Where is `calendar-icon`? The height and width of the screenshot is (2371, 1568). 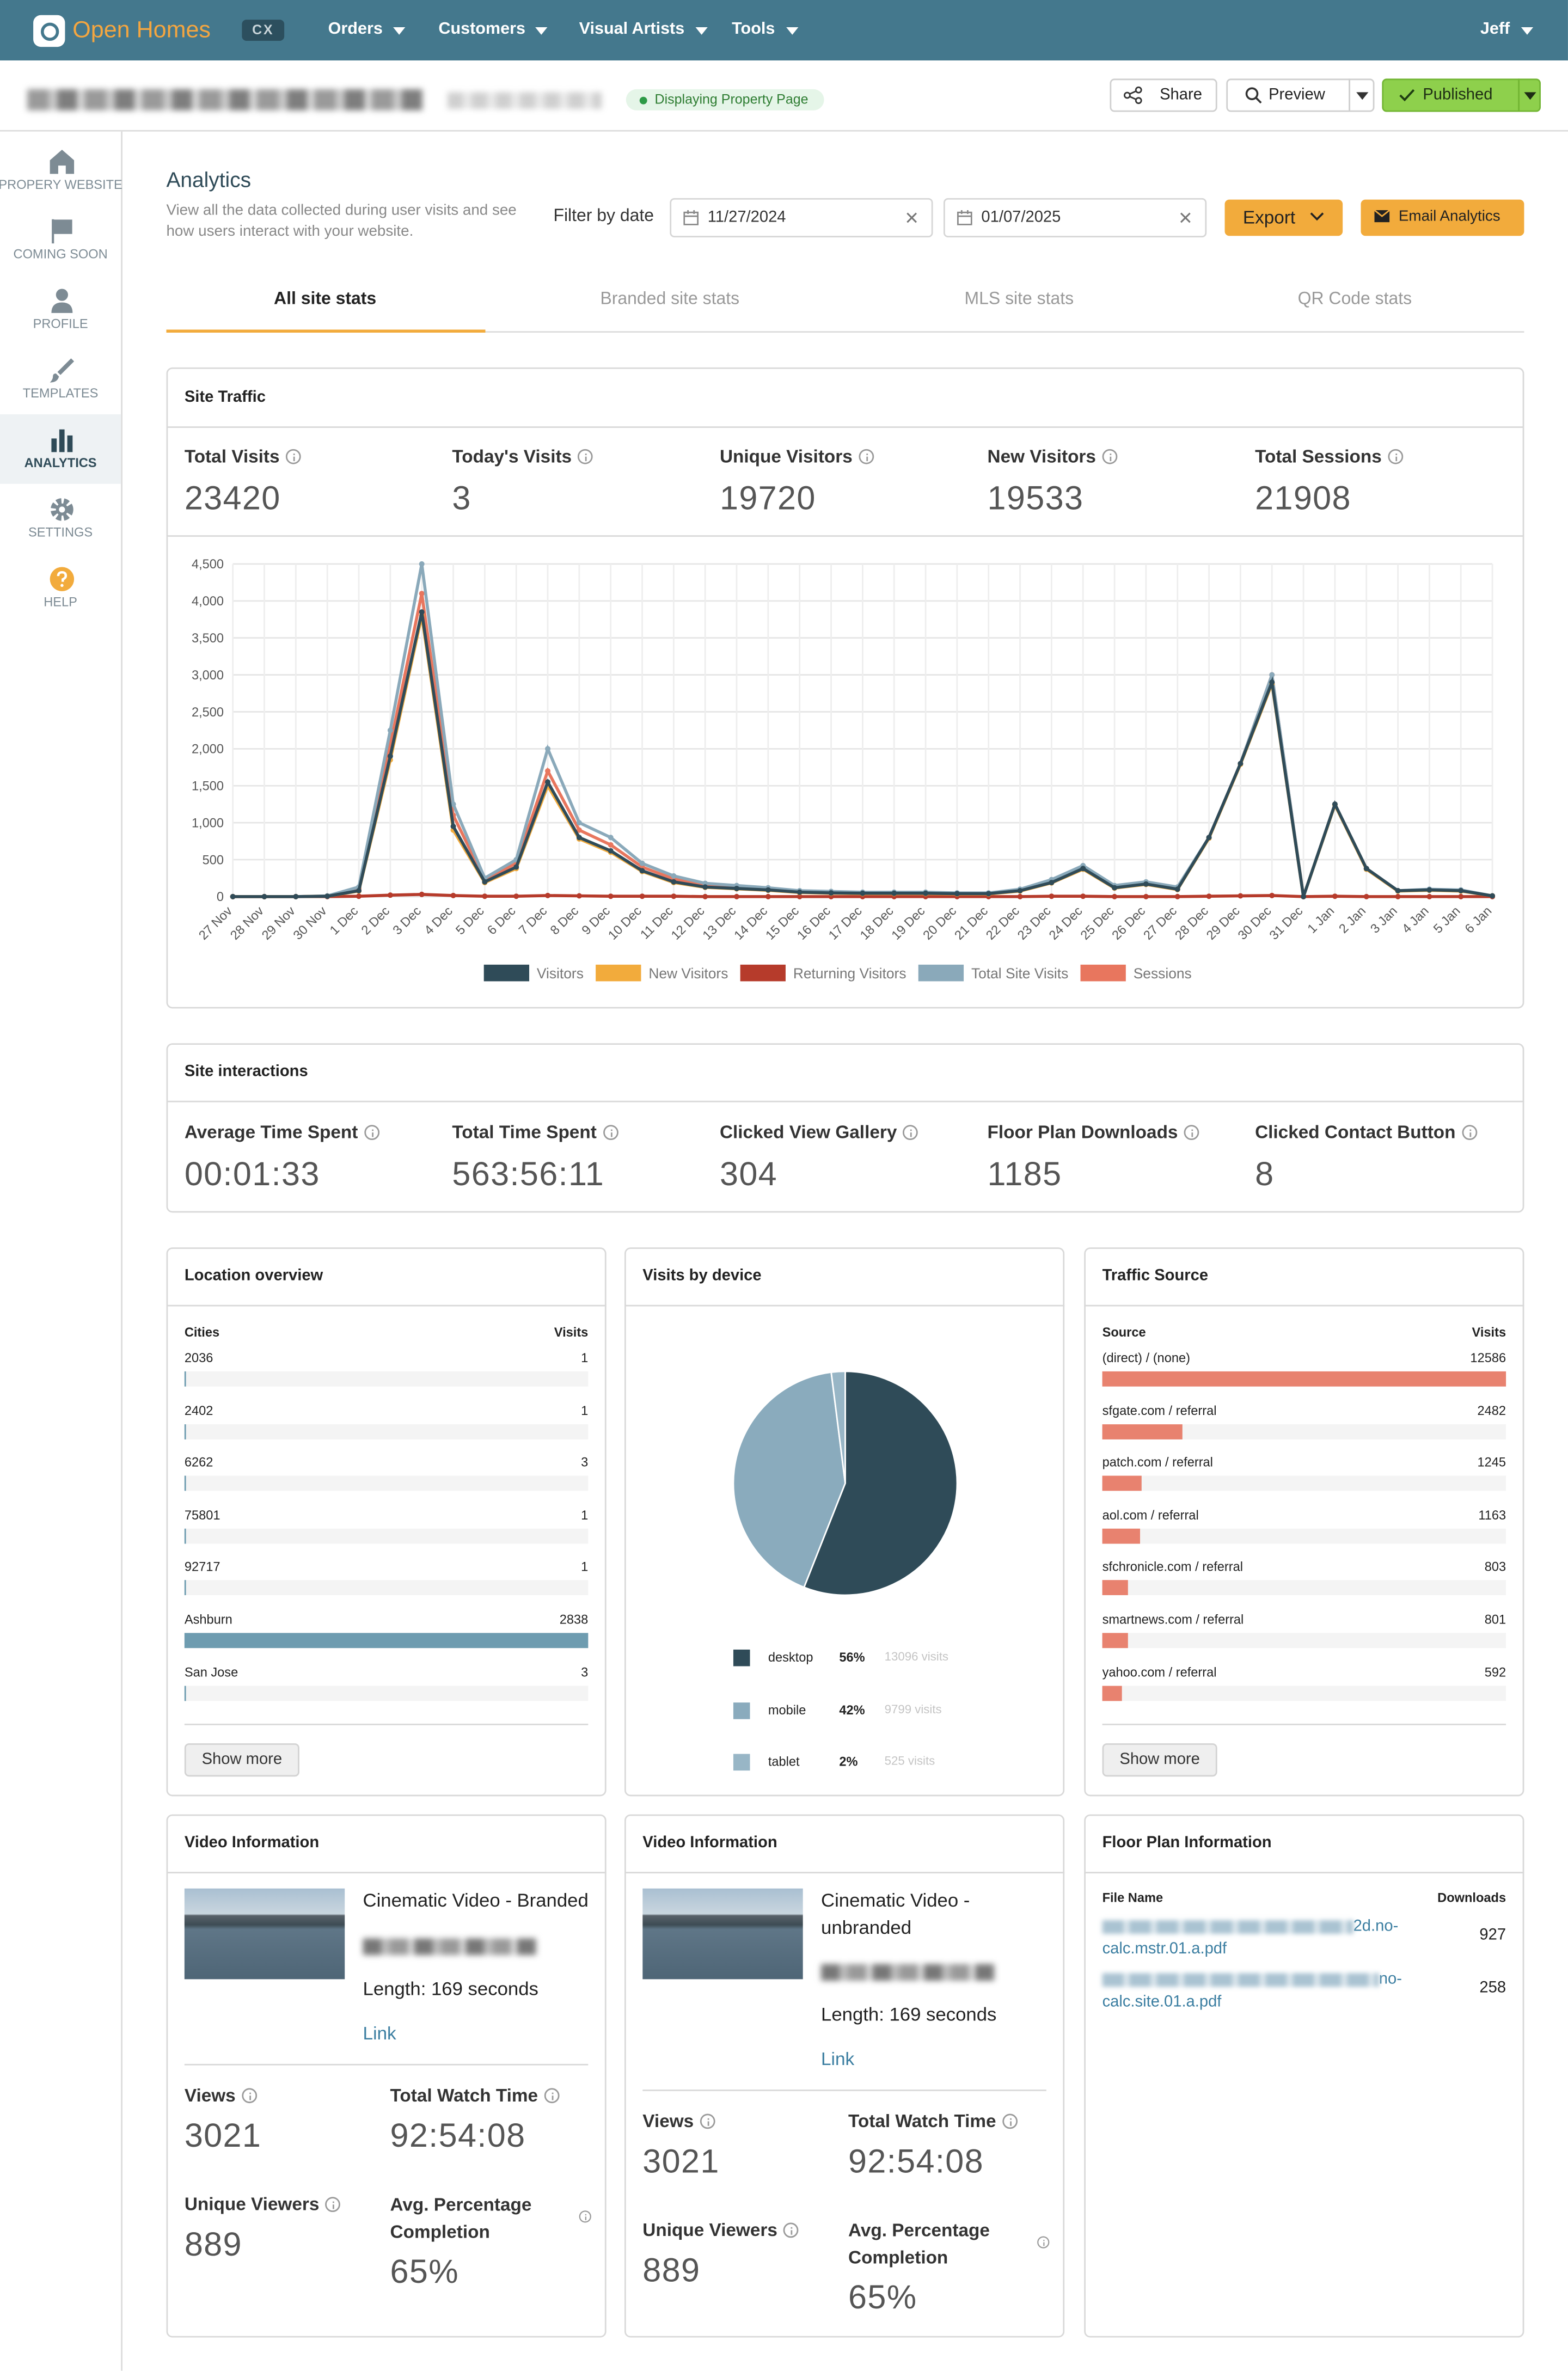
calendar-icon is located at coordinates (691, 218).